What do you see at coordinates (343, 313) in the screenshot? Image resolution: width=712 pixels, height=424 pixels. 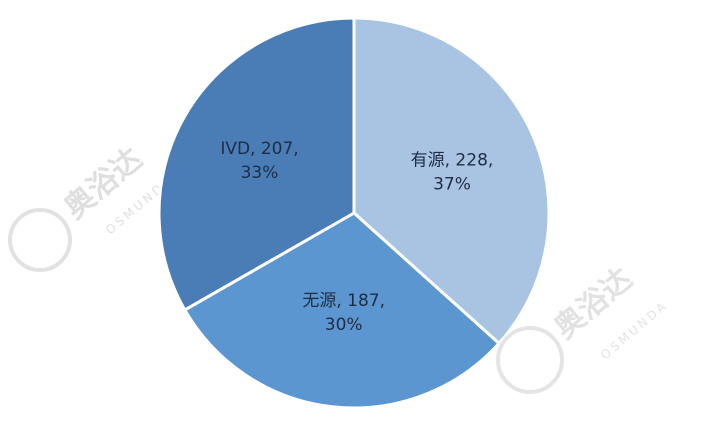 I see `data-label-1: 无源, 187, 30%` at bounding box center [343, 313].